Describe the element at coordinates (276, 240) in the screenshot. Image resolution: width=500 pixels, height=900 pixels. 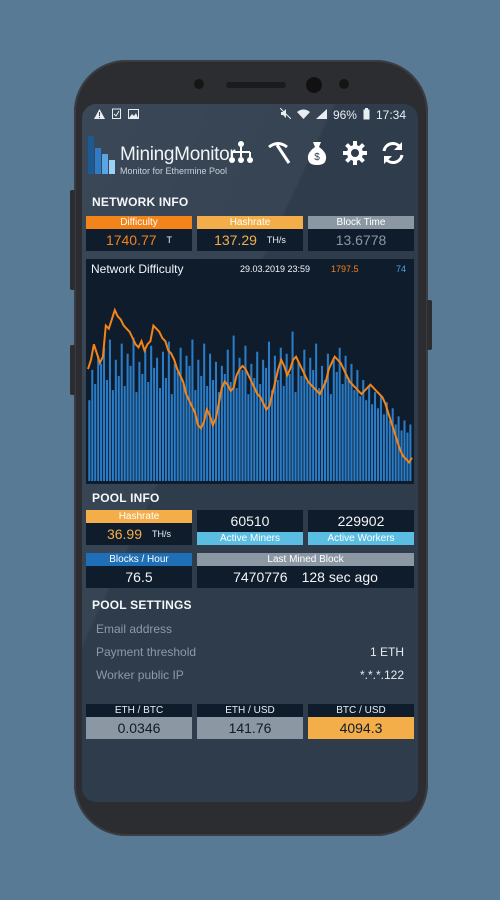
I see `hashrate-unit: TH/s` at that location.